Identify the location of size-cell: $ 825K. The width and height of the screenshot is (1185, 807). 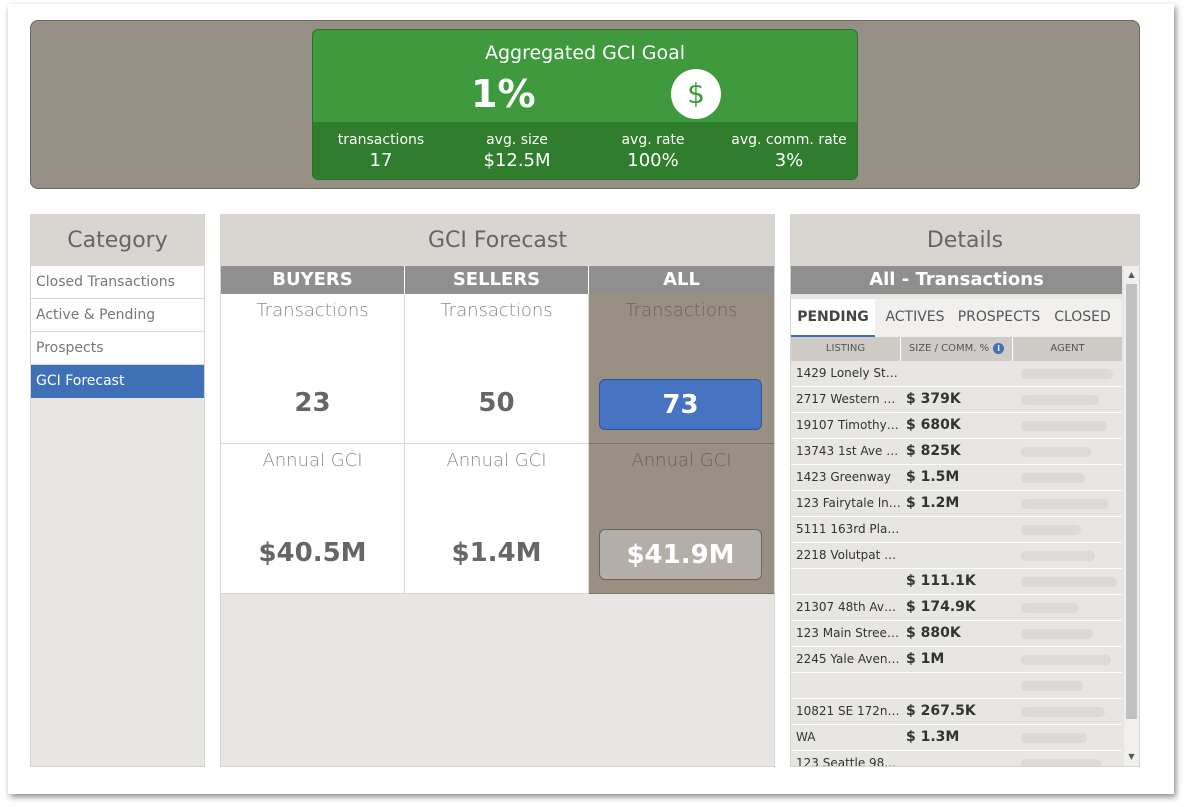
(933, 451).